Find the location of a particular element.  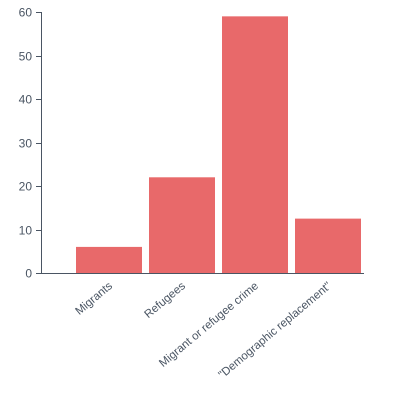

x-tick-label: Migrants is located at coordinates (94, 299).